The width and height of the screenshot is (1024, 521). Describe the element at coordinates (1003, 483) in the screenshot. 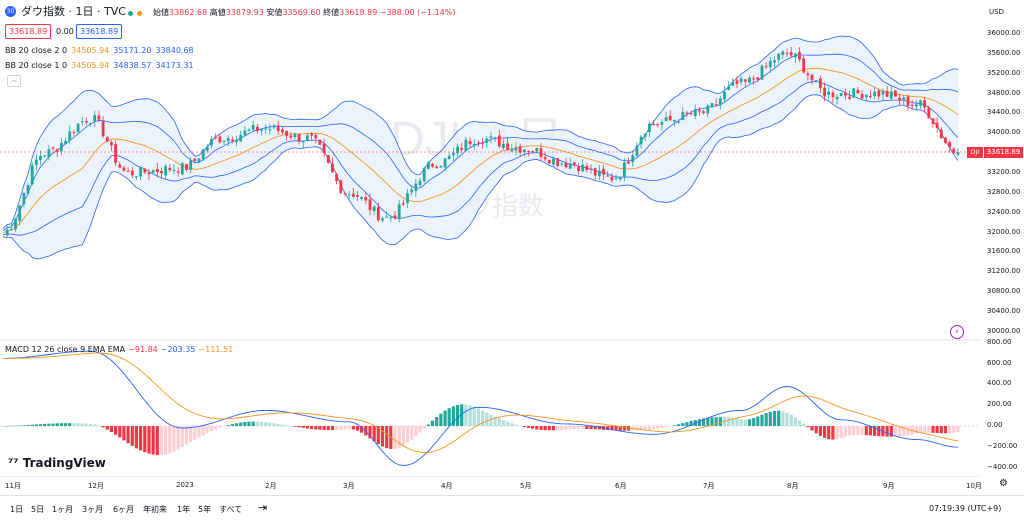

I see `settings-gear-icon: ⚙` at that location.